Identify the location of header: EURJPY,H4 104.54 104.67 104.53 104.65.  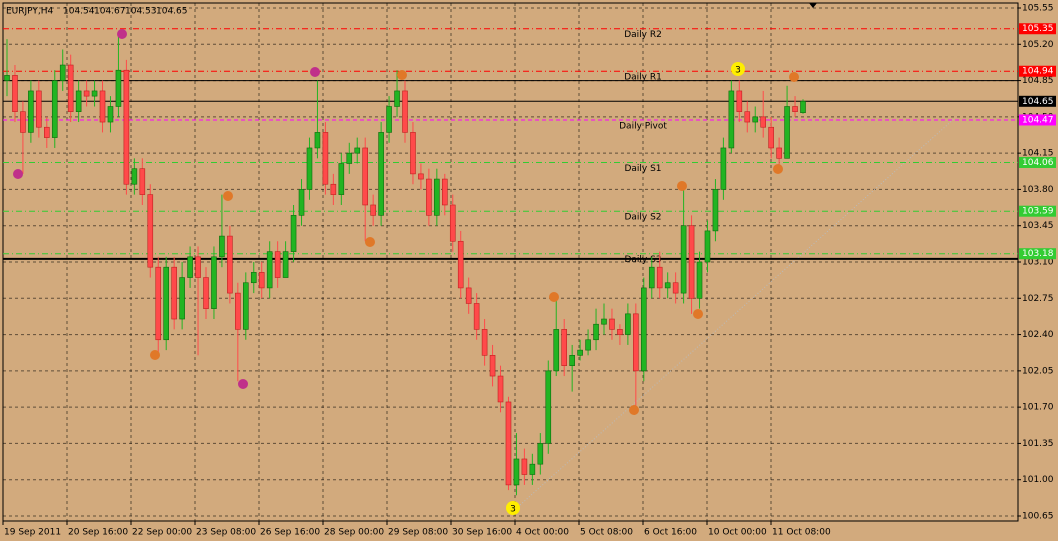
(97, 12).